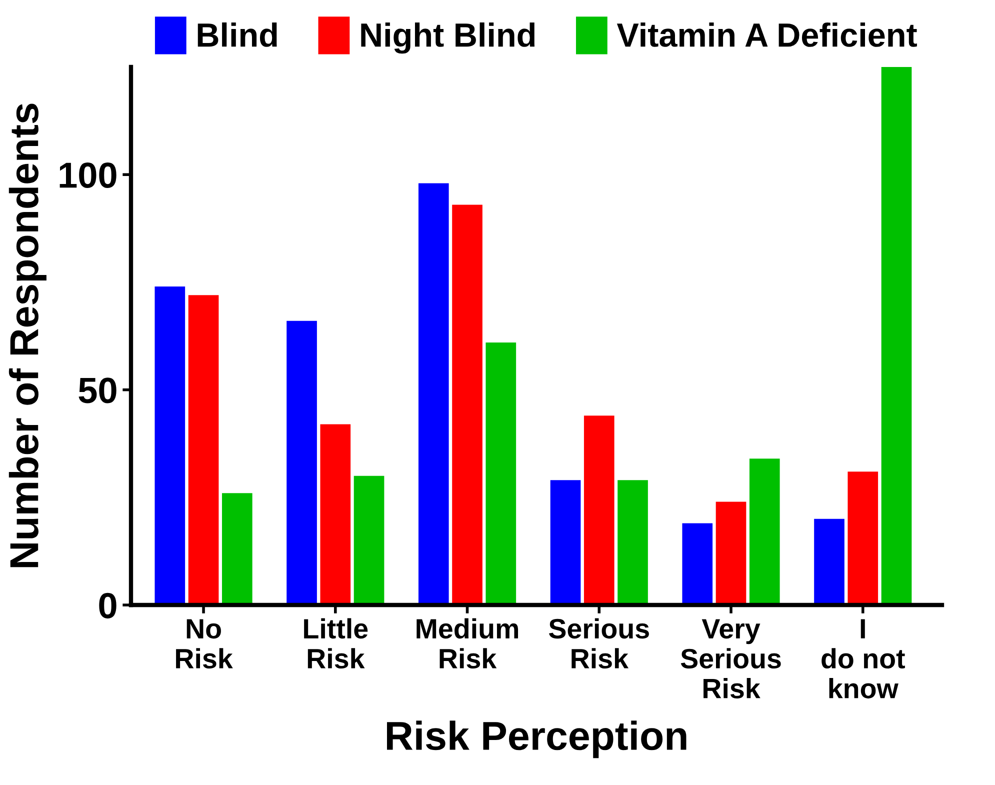  I want to click on y-tick-label: 0, so click(107, 605).